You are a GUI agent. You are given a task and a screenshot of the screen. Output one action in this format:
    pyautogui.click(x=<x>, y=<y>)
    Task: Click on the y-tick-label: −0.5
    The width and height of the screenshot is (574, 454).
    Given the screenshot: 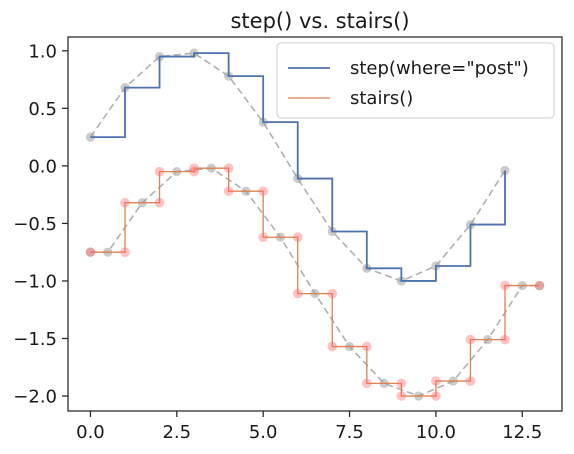 What is the action you would take?
    pyautogui.click(x=35, y=224)
    